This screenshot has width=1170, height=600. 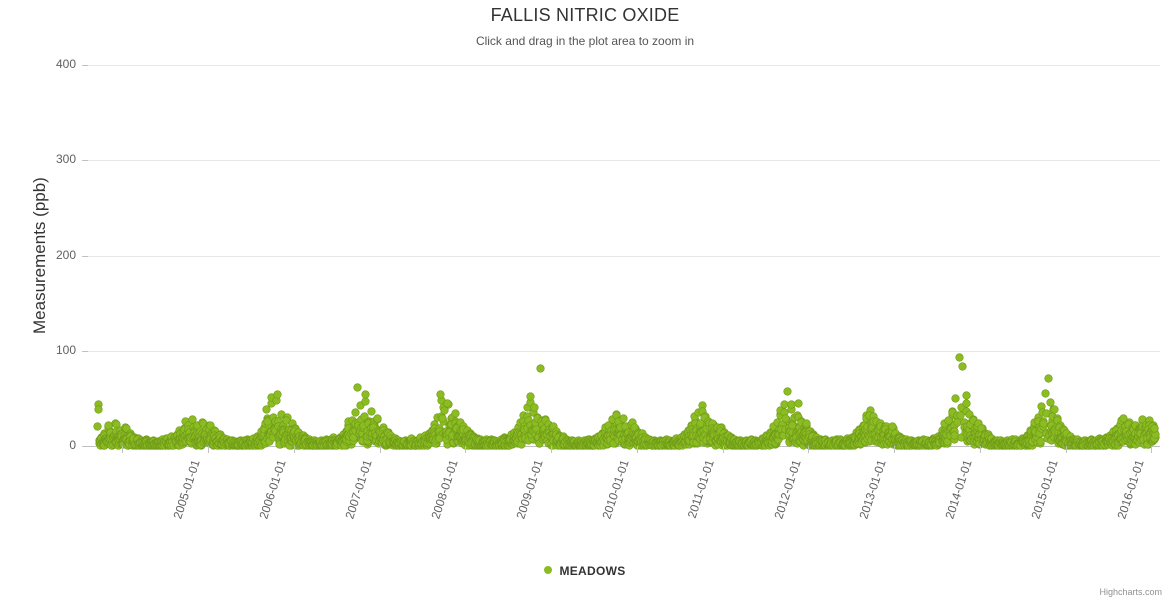 I want to click on chart-title: FALLIS NITRIC OXIDE, so click(x=585, y=15).